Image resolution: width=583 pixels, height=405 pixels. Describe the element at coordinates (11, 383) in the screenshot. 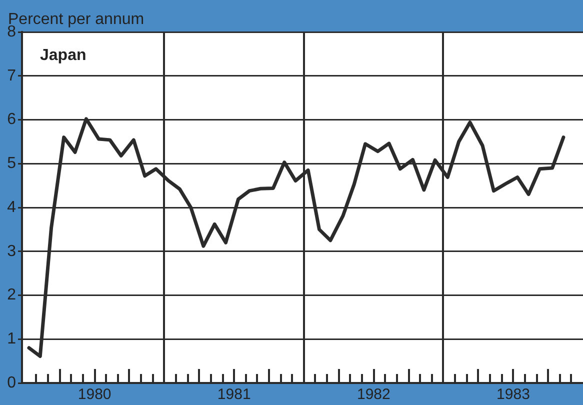

I see `y-tick-label: 0` at that location.